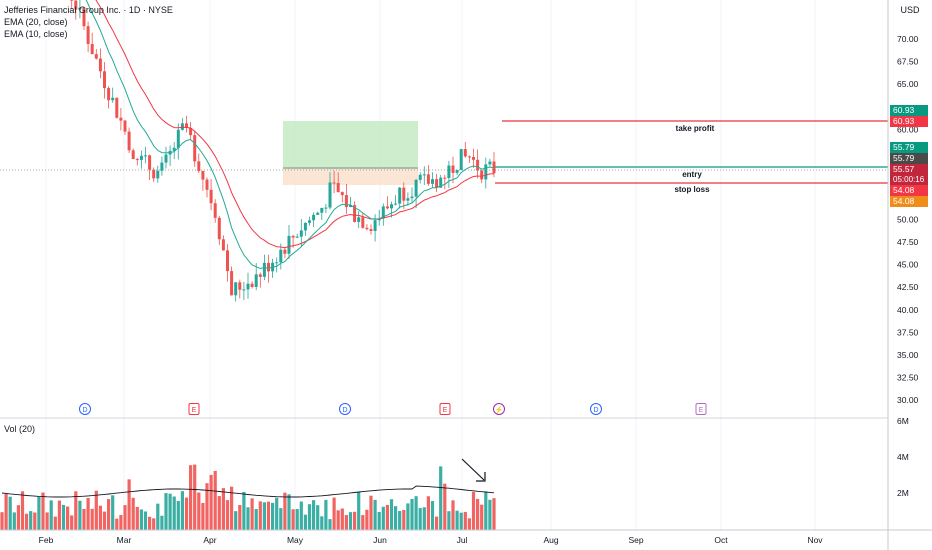 This screenshot has width=932, height=550. I want to click on svg-text: E, so click(445, 410).